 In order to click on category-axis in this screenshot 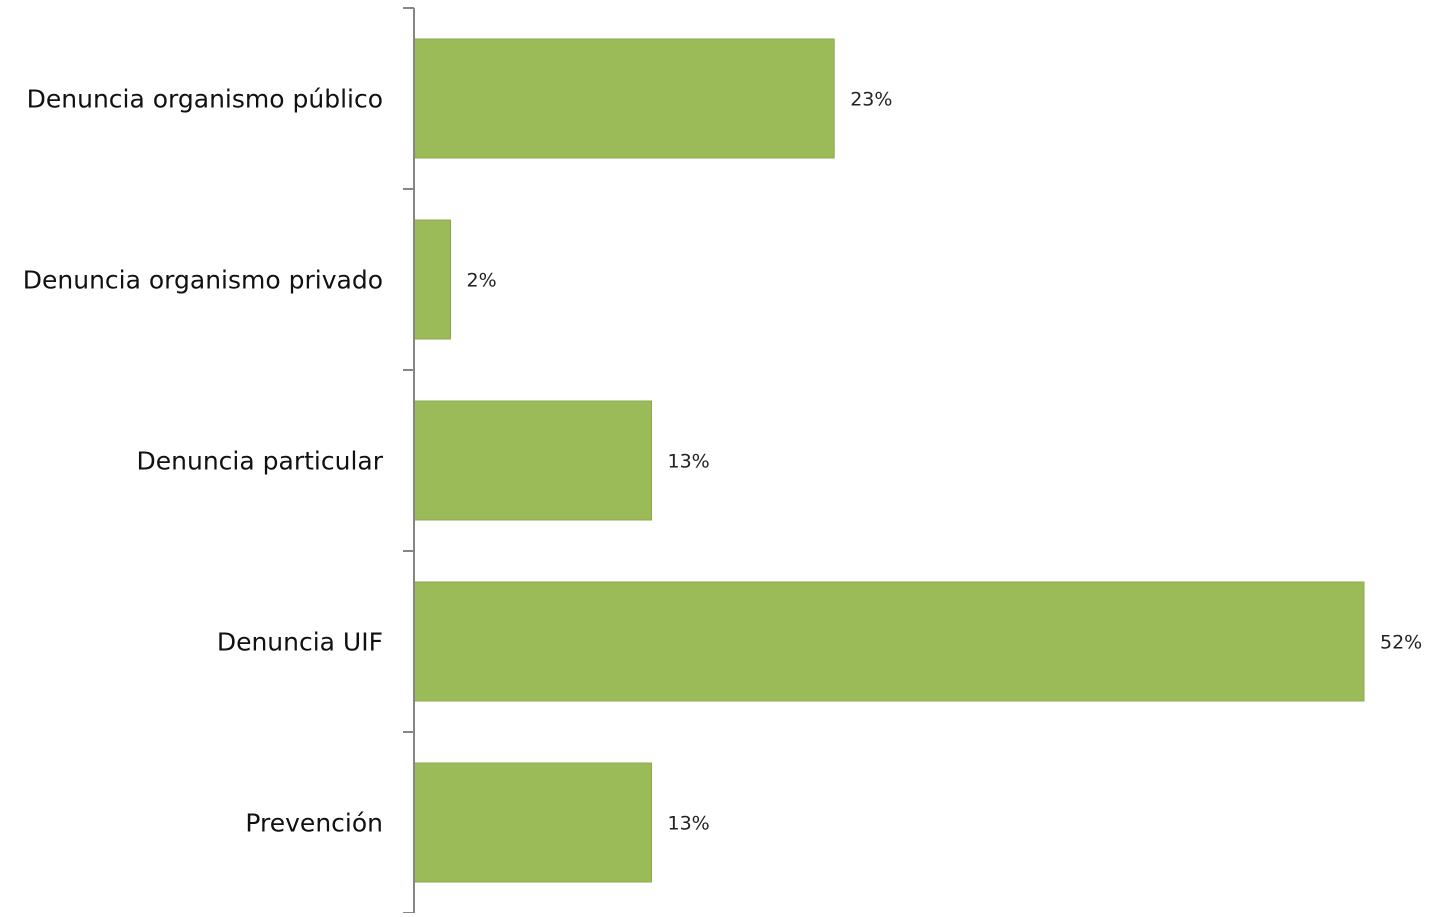, I will do `click(409, 460)`.